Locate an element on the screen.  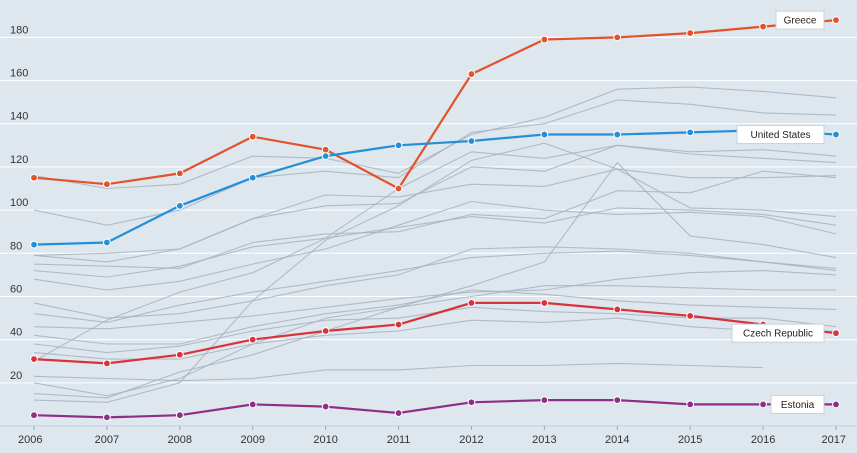
series-label: Estonia is located at coordinates (798, 405).